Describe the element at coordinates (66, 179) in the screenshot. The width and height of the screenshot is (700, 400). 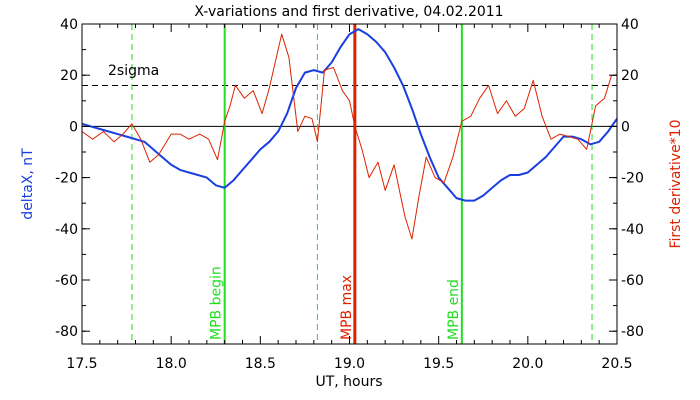
I see `y-tick-label-left-3: -20` at that location.